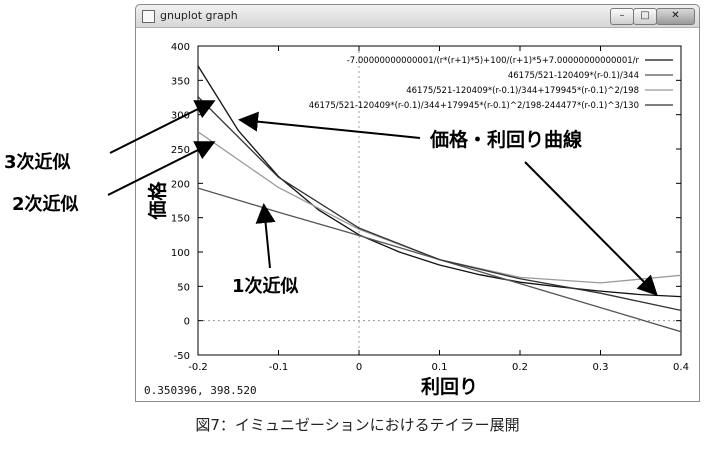 The image size is (715, 449). What do you see at coordinates (357, 425) in the screenshot?
I see `figure-caption: 図7：イミュニゼーションにおけるテイラー展開` at bounding box center [357, 425].